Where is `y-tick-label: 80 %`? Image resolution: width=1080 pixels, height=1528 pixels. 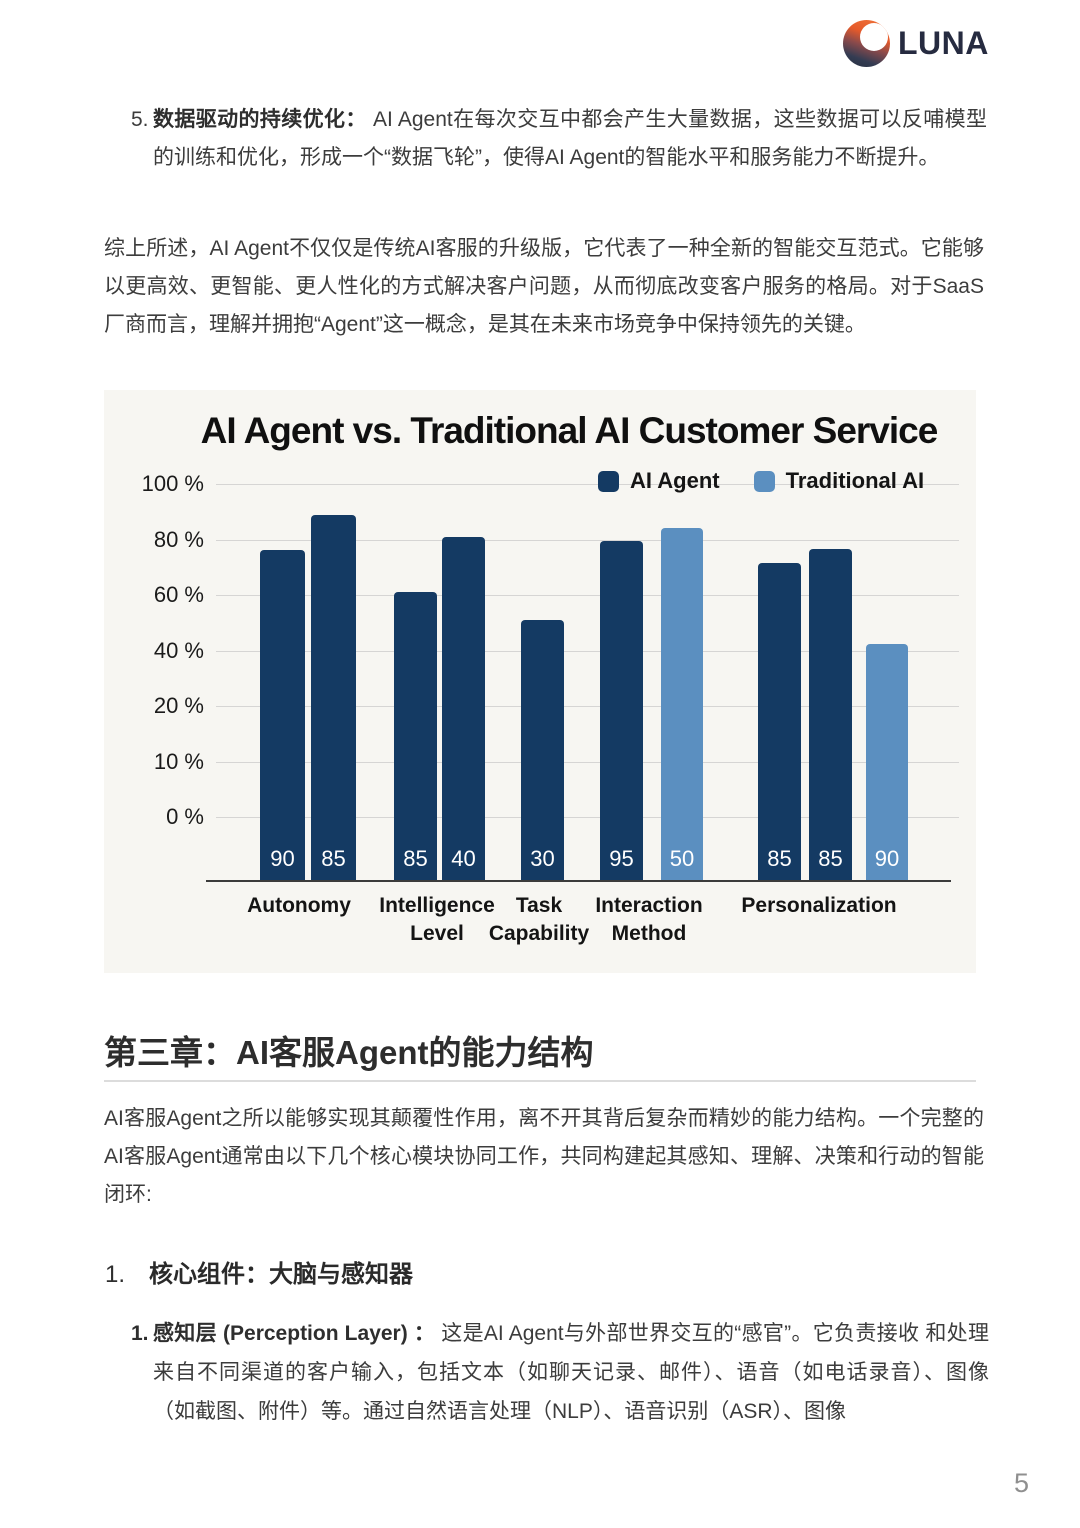 y-tick-label: 80 % is located at coordinates (178, 539).